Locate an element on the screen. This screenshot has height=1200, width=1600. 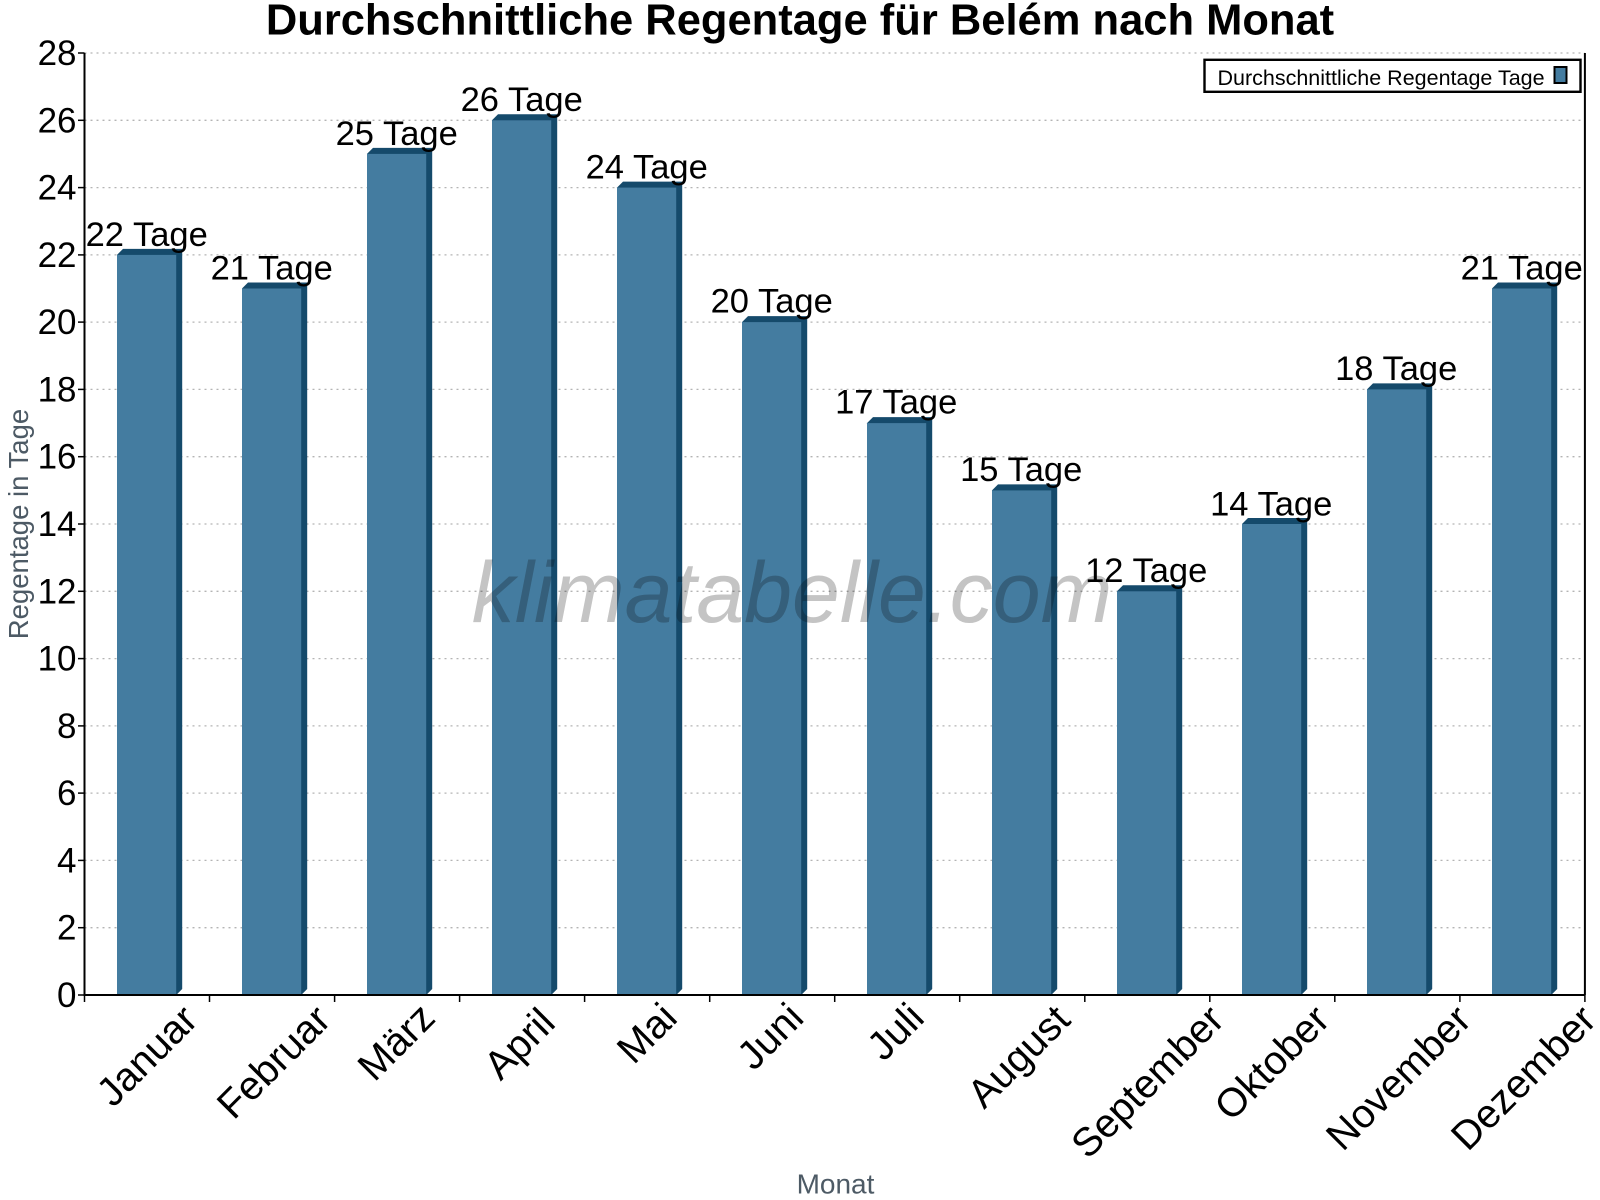
svg-text: 0 is located at coordinates (66, 995).